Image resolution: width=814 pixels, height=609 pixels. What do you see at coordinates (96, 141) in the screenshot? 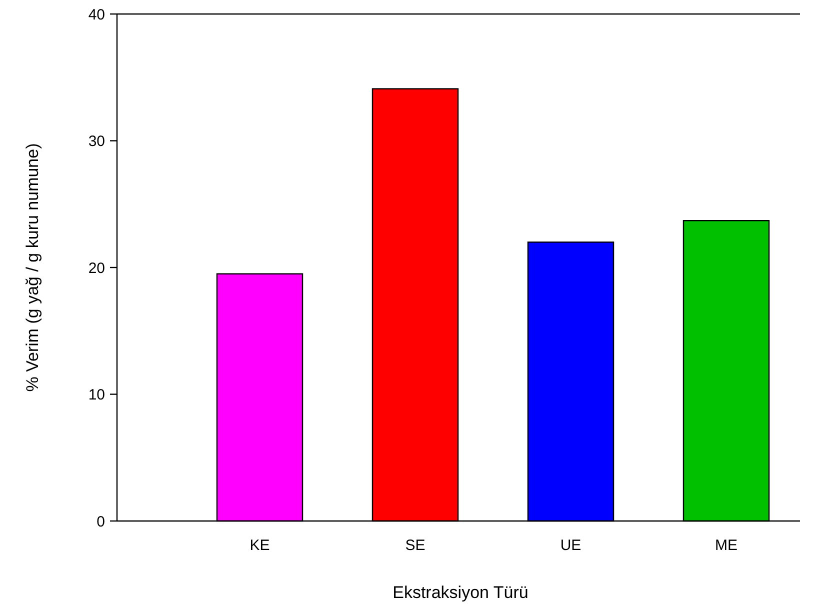
I see `y-tick-label: 30` at bounding box center [96, 141].